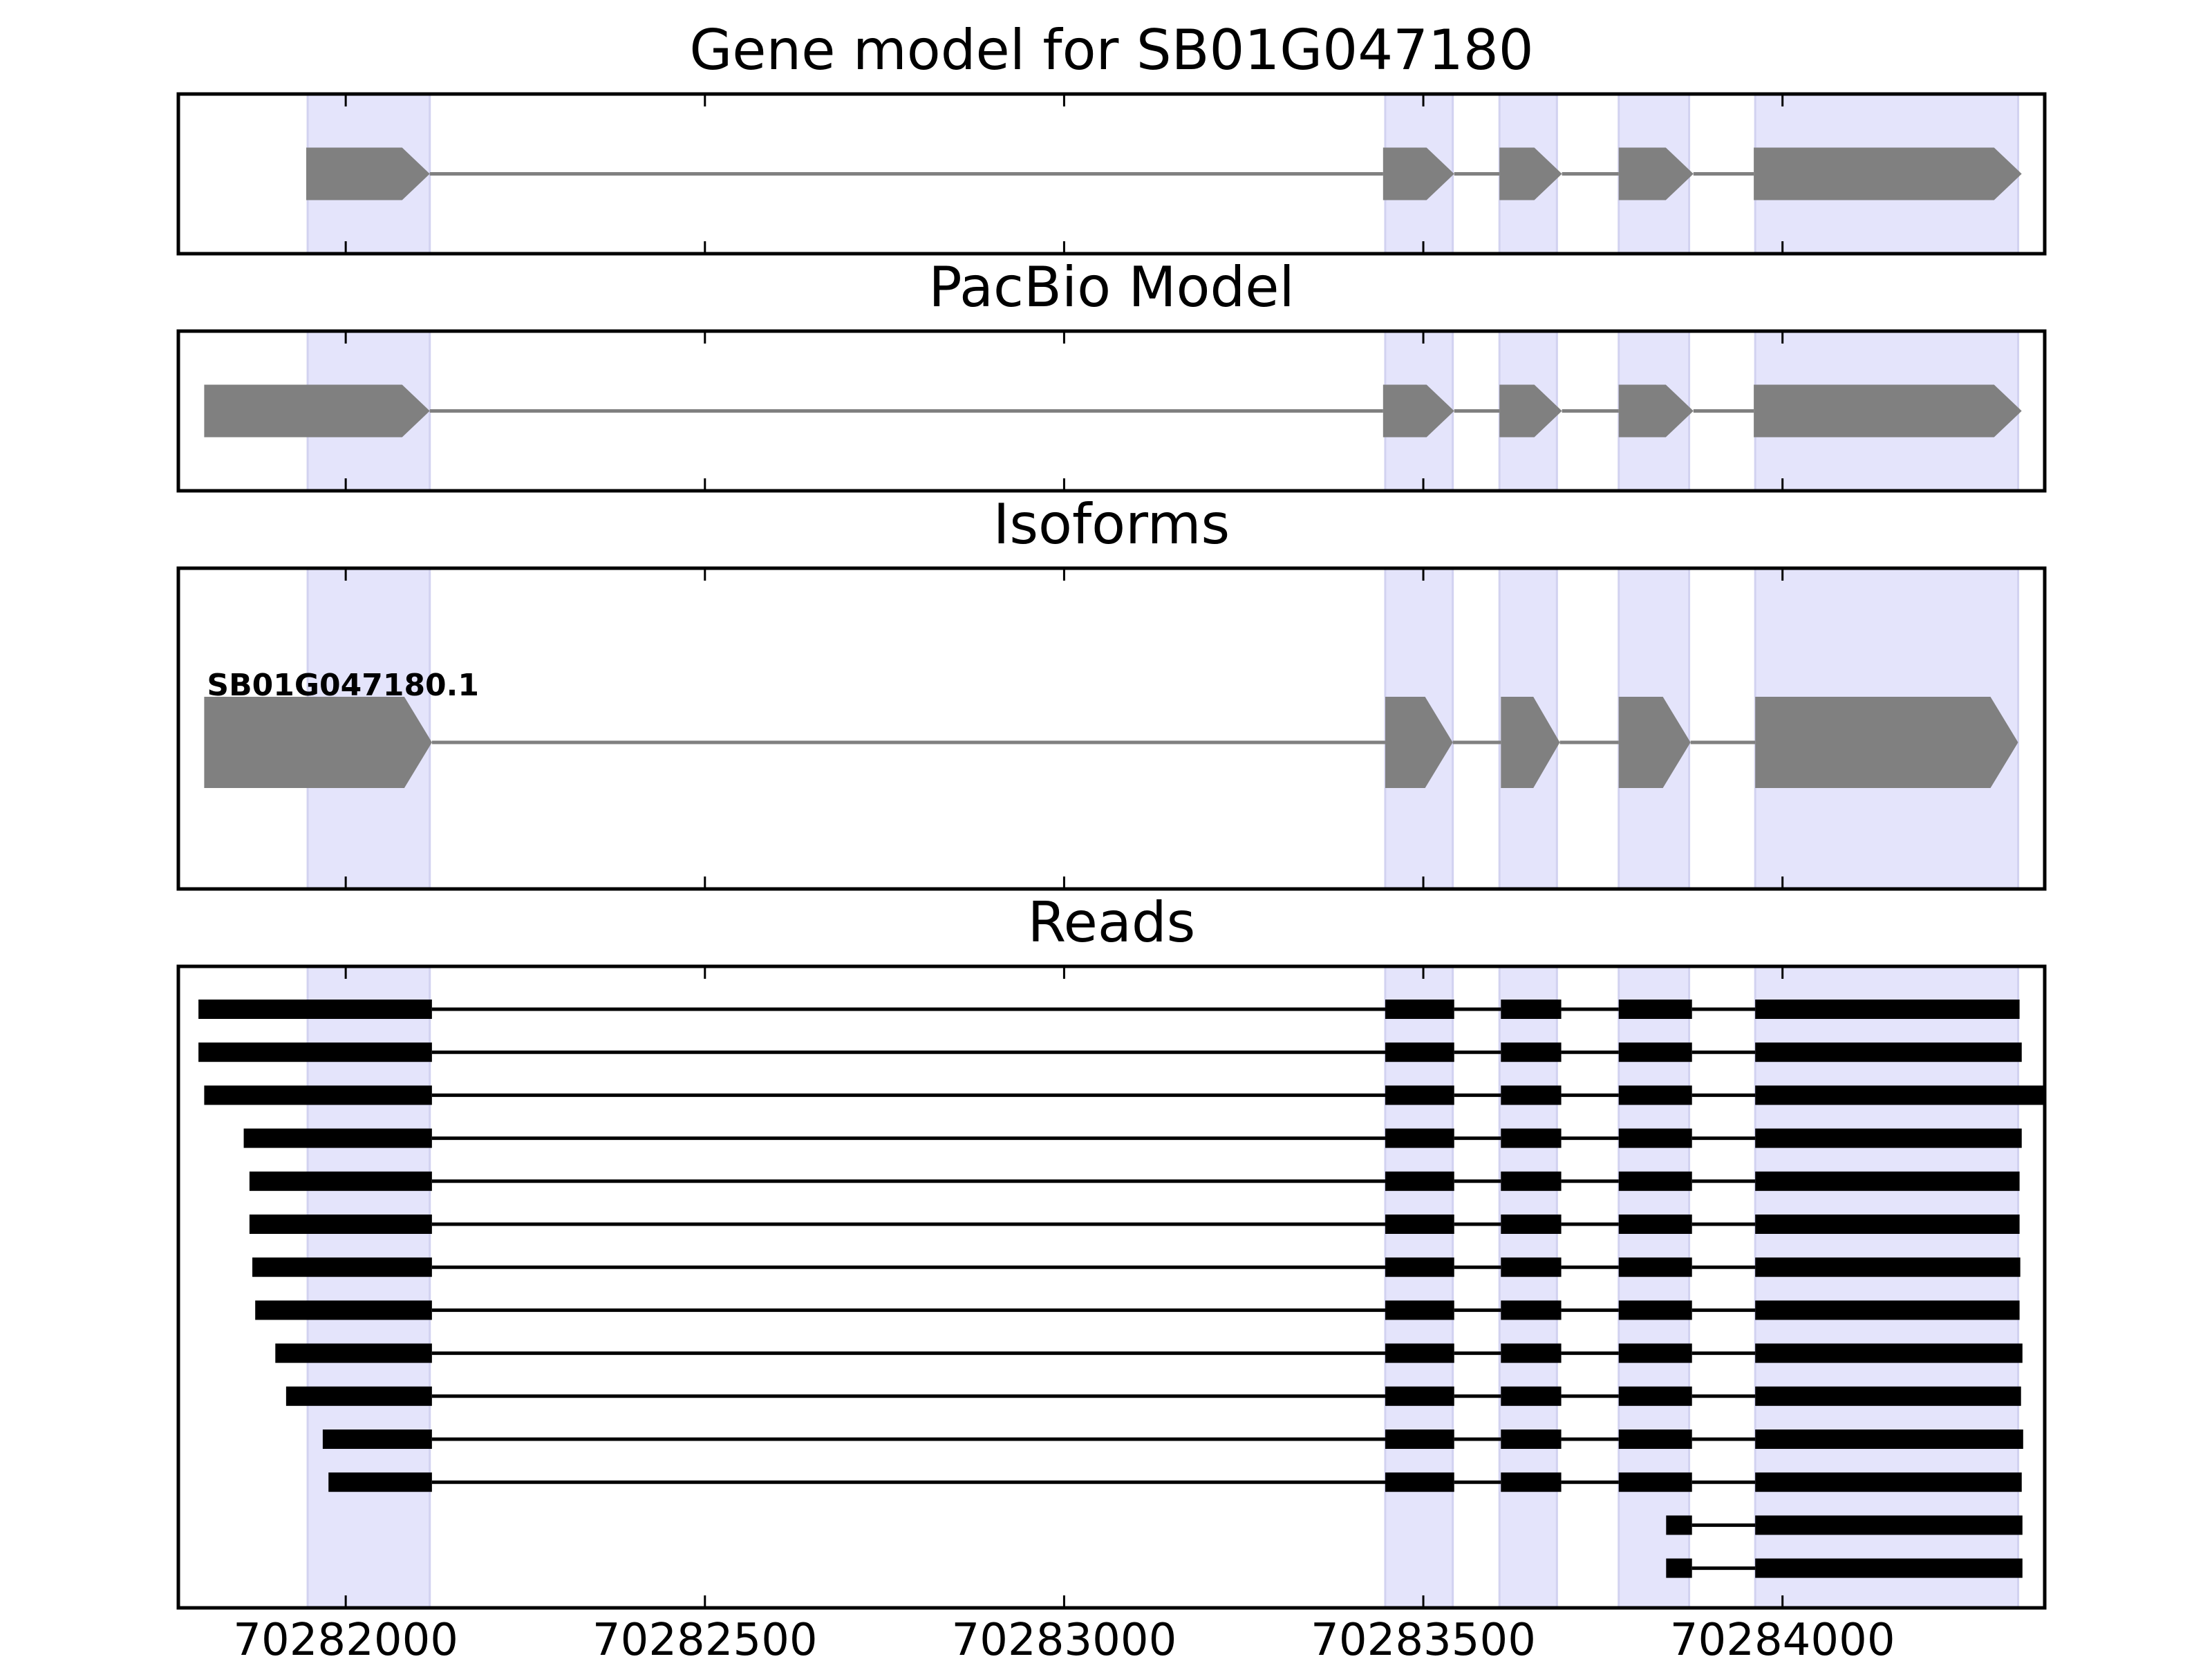 The width and height of the screenshot is (2212, 1659). What do you see at coordinates (345, 1637) in the screenshot?
I see `x-tick-label: 70282000` at bounding box center [345, 1637].